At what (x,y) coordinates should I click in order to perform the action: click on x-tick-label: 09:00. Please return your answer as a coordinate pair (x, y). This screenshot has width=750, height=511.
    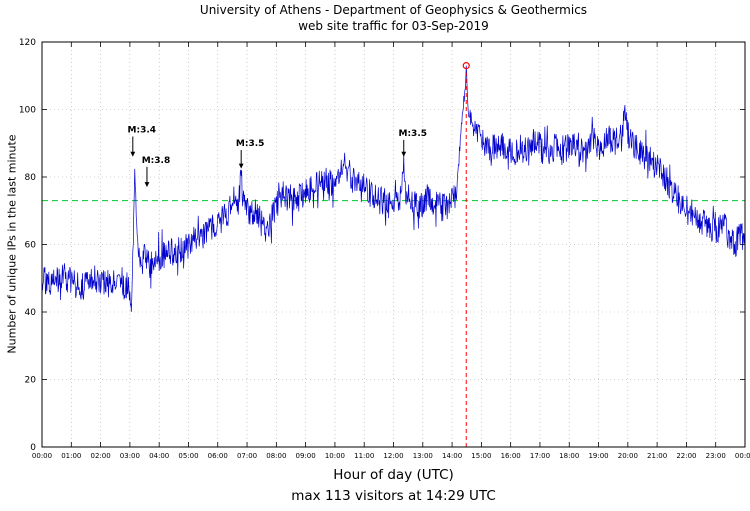
    Looking at the image, I should click on (306, 456).